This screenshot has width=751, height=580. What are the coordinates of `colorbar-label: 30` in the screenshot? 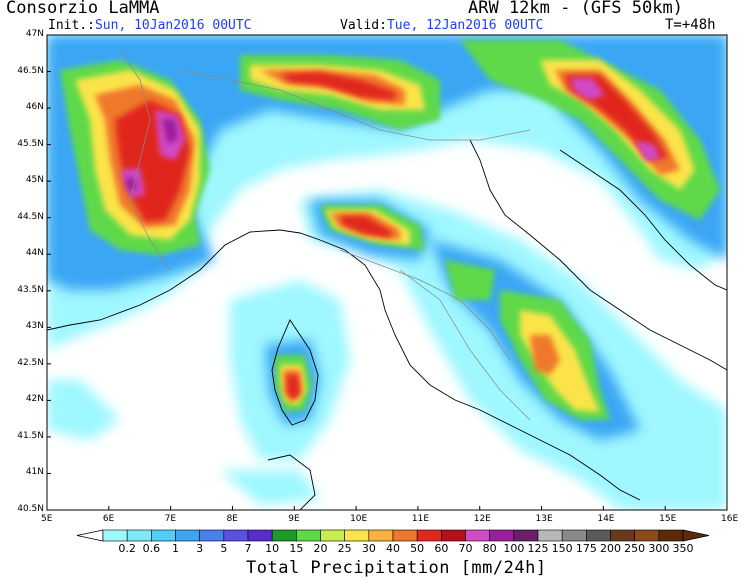 It's located at (368, 548).